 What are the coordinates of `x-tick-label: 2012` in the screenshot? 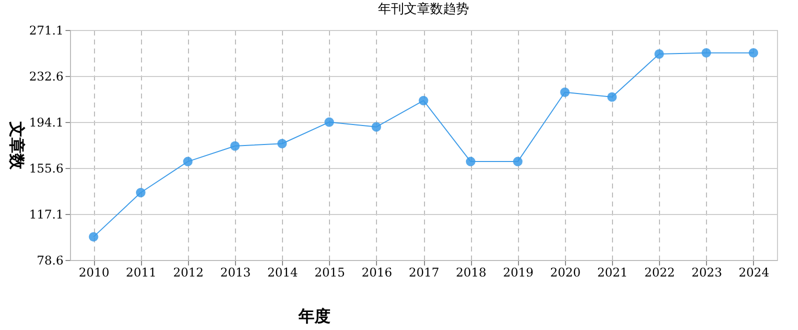 It's located at (188, 273).